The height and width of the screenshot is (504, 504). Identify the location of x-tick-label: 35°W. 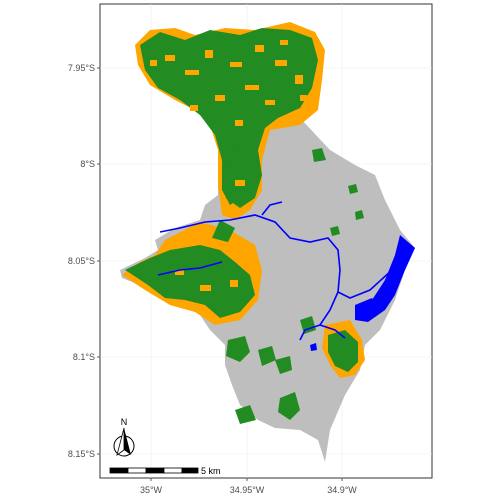
(151, 490).